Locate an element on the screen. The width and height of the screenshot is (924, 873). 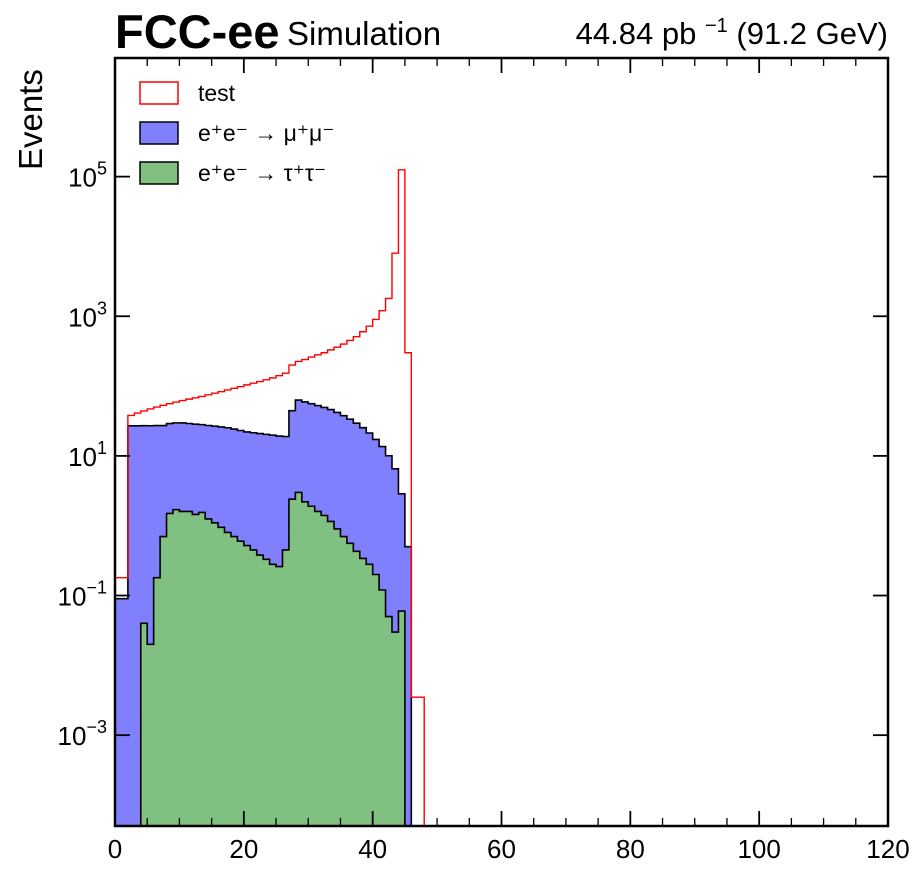
series-tautau-fill is located at coordinates (272, 659).